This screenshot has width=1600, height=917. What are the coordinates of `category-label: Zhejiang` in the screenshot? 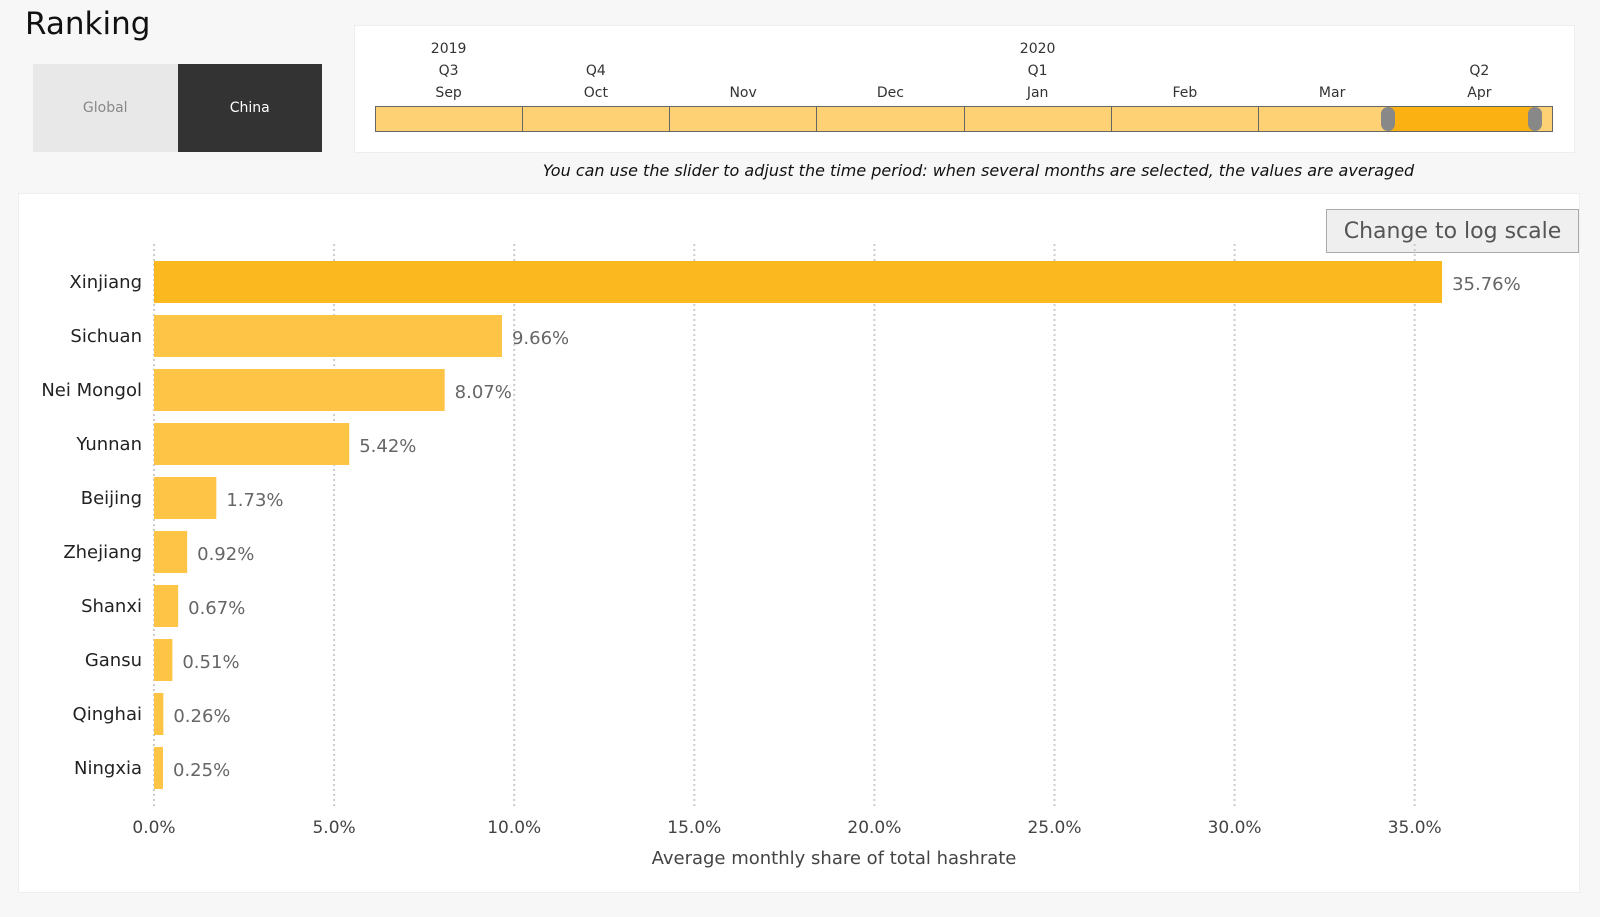 It's located at (102, 552).